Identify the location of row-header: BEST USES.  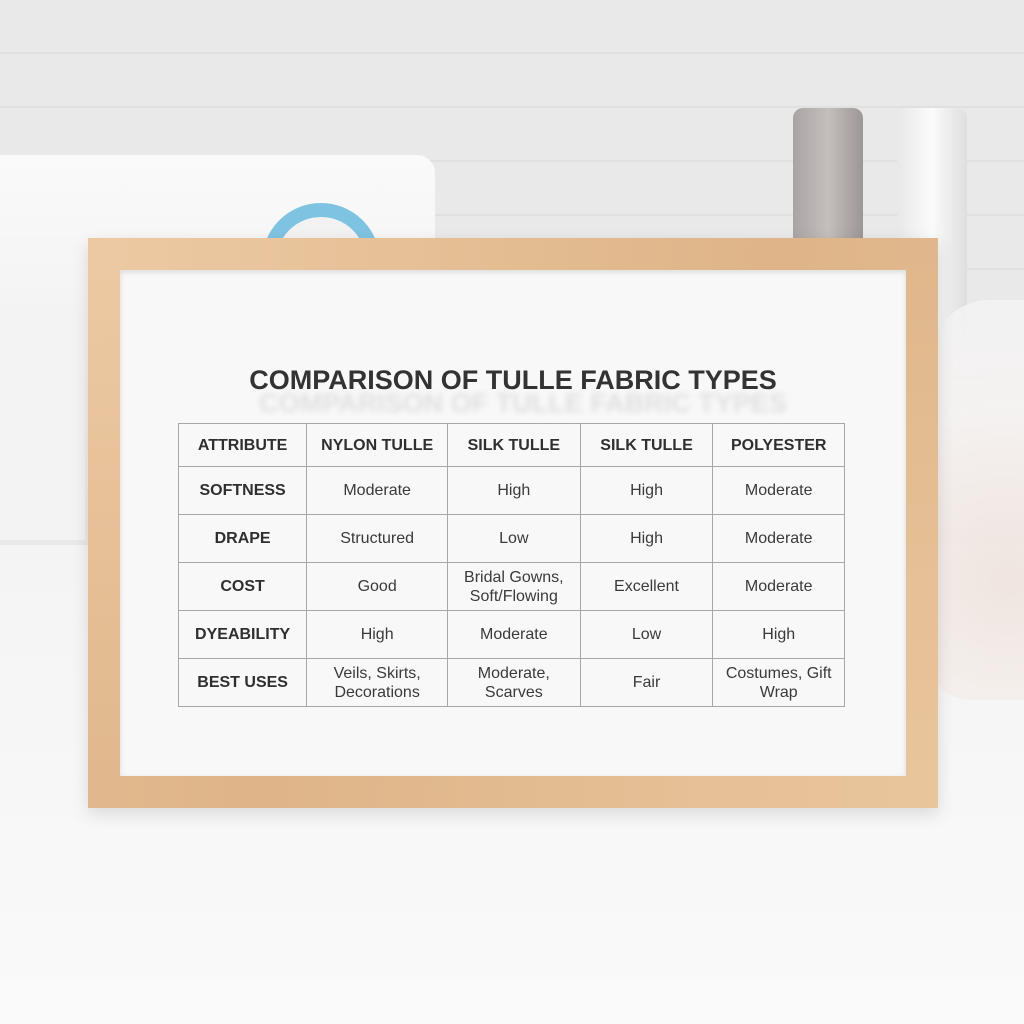
(242, 682).